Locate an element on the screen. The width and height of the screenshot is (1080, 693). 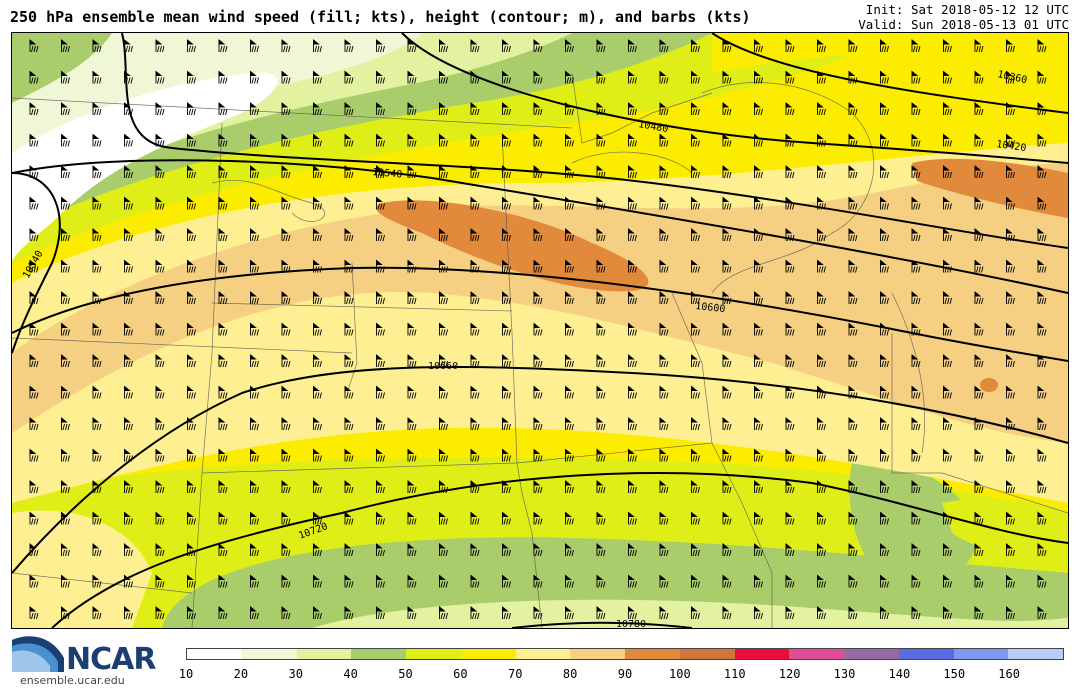
ensemble-url: ensemble.ucar.edu is located at coordinates (72, 680).